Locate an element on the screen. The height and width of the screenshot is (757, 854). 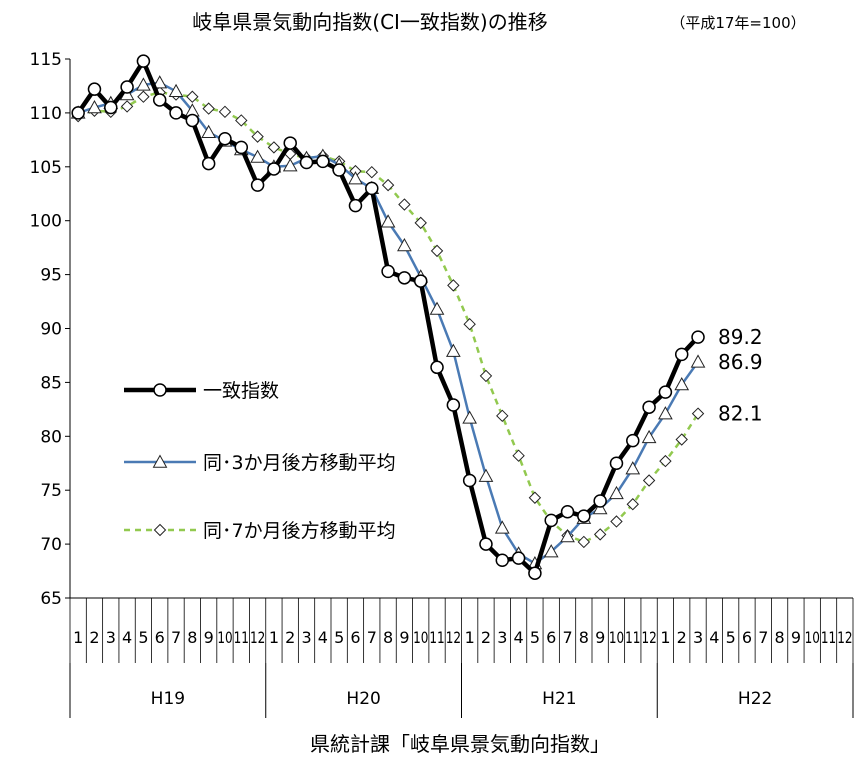
chart-subtitle: （平成17年=100） is located at coordinates (737, 23).